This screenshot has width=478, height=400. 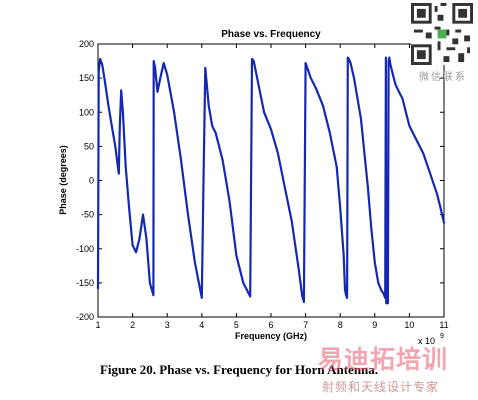 What do you see at coordinates (63, 180) in the screenshot?
I see `y-axis-label: Phase (degrees)` at bounding box center [63, 180].